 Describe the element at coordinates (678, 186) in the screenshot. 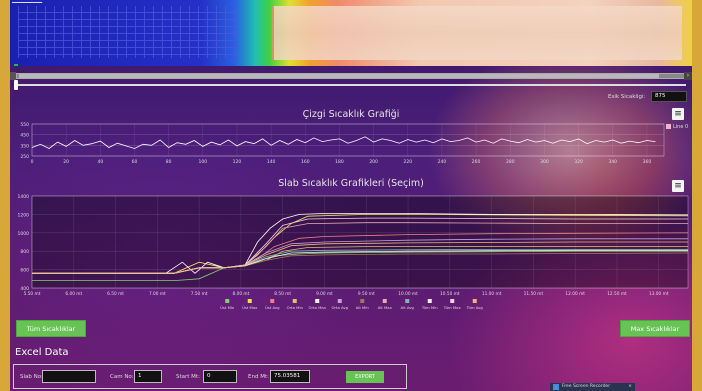

I see `slab-chart-menu-icon: ≡` at that location.